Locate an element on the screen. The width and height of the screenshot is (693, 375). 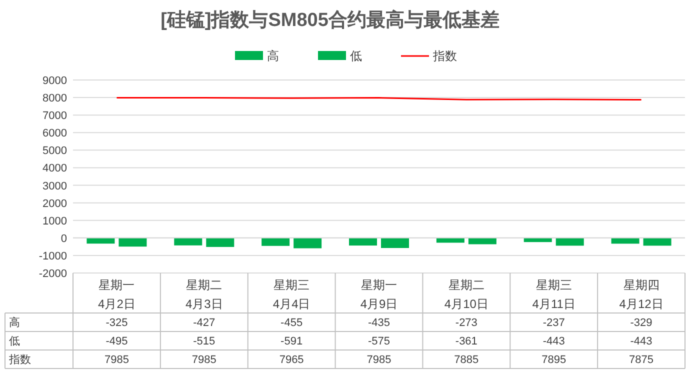
chart-title: [硅锰]指数与SM805合约最高与最低基差 is located at coordinates (330, 20).